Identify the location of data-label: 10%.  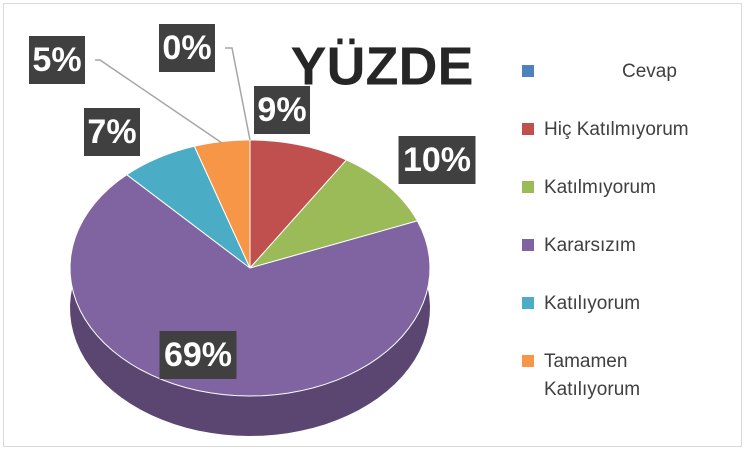
(437, 160).